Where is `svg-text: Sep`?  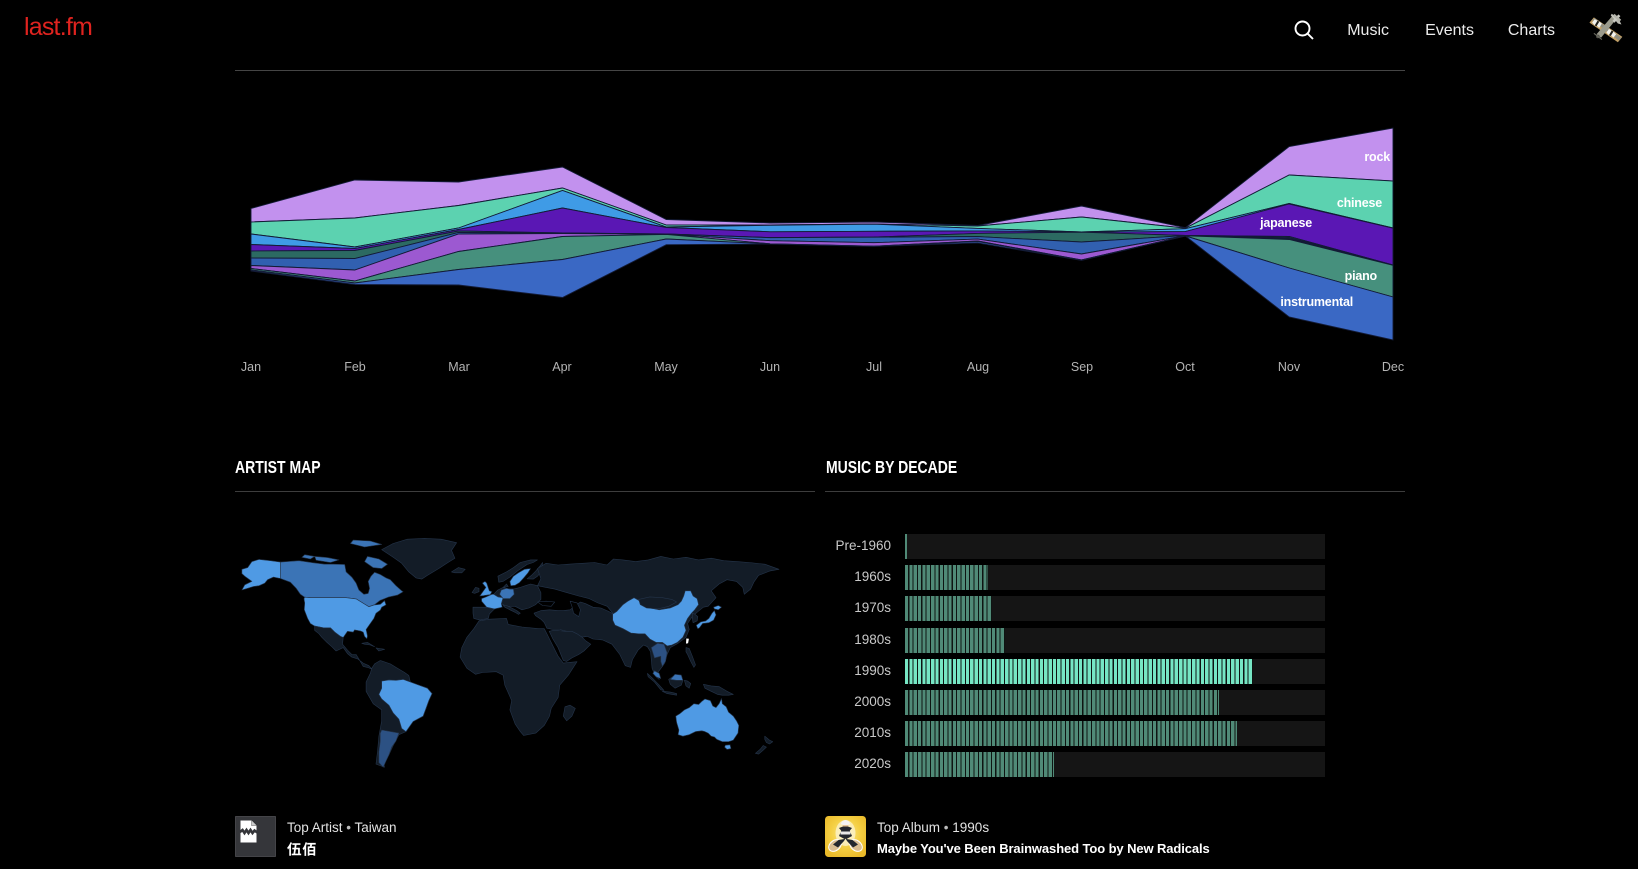
svg-text: Sep is located at coordinates (1082, 367).